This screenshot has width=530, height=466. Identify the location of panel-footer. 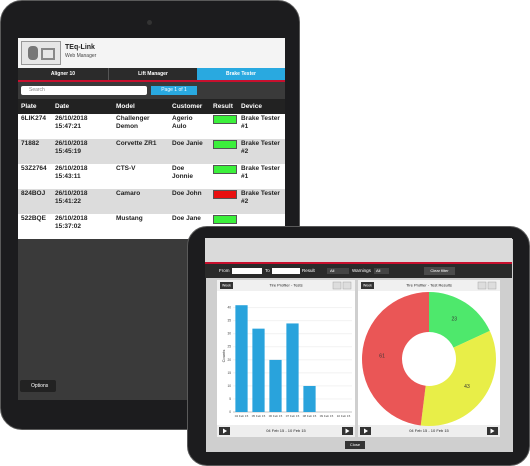
(429, 431).